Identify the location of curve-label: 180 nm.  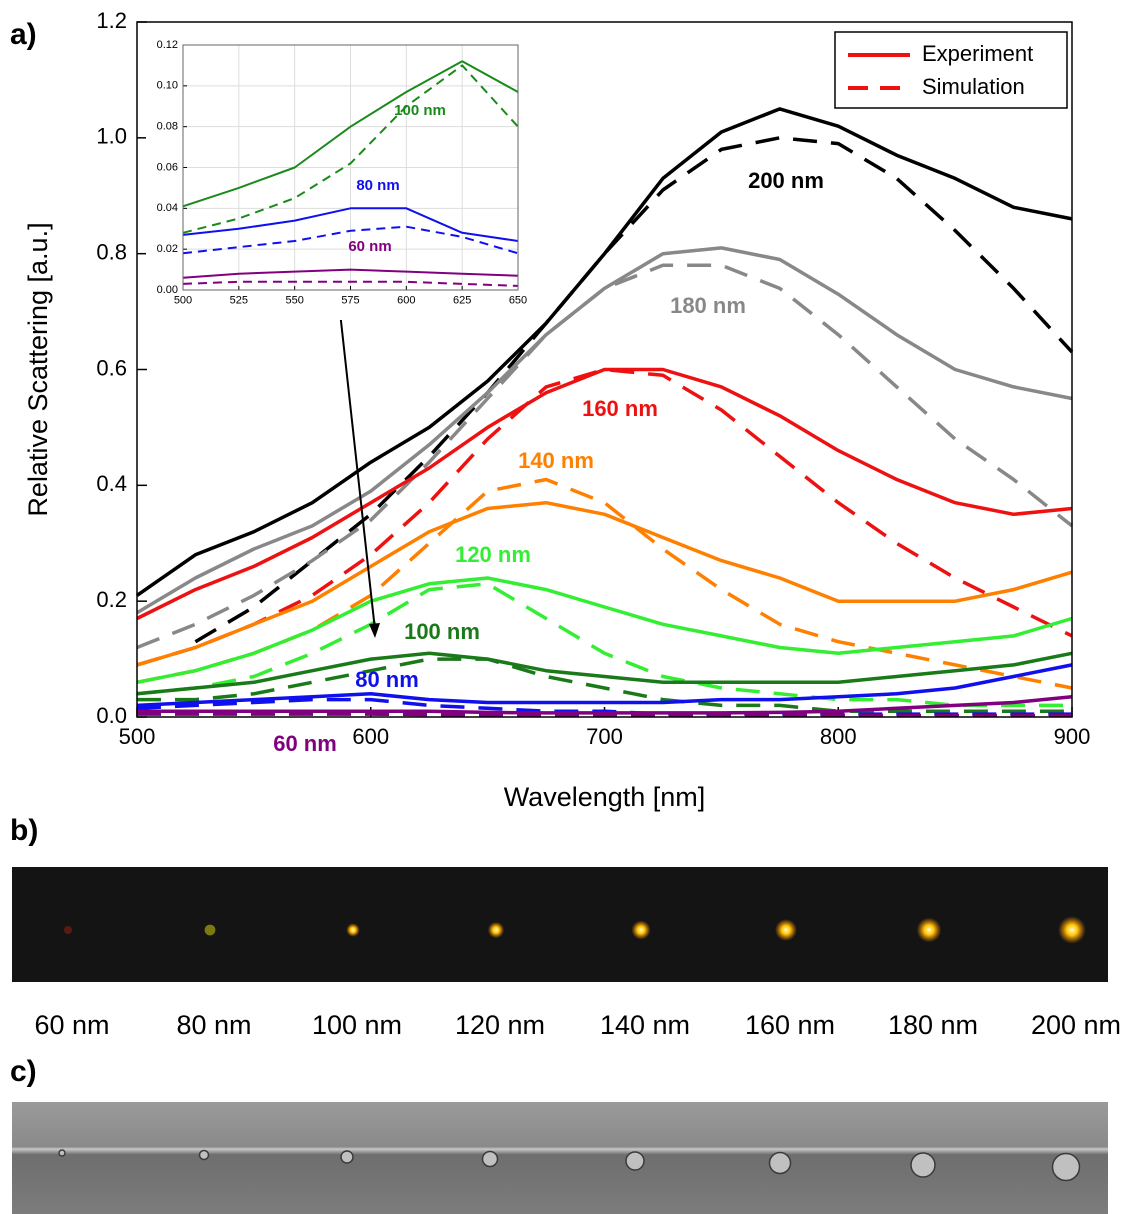
(708, 305).